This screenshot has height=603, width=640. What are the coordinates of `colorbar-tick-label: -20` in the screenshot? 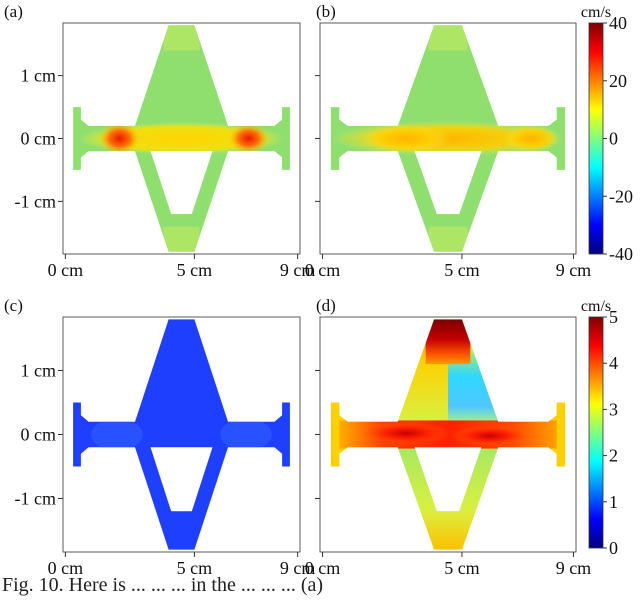 It's located at (621, 196).